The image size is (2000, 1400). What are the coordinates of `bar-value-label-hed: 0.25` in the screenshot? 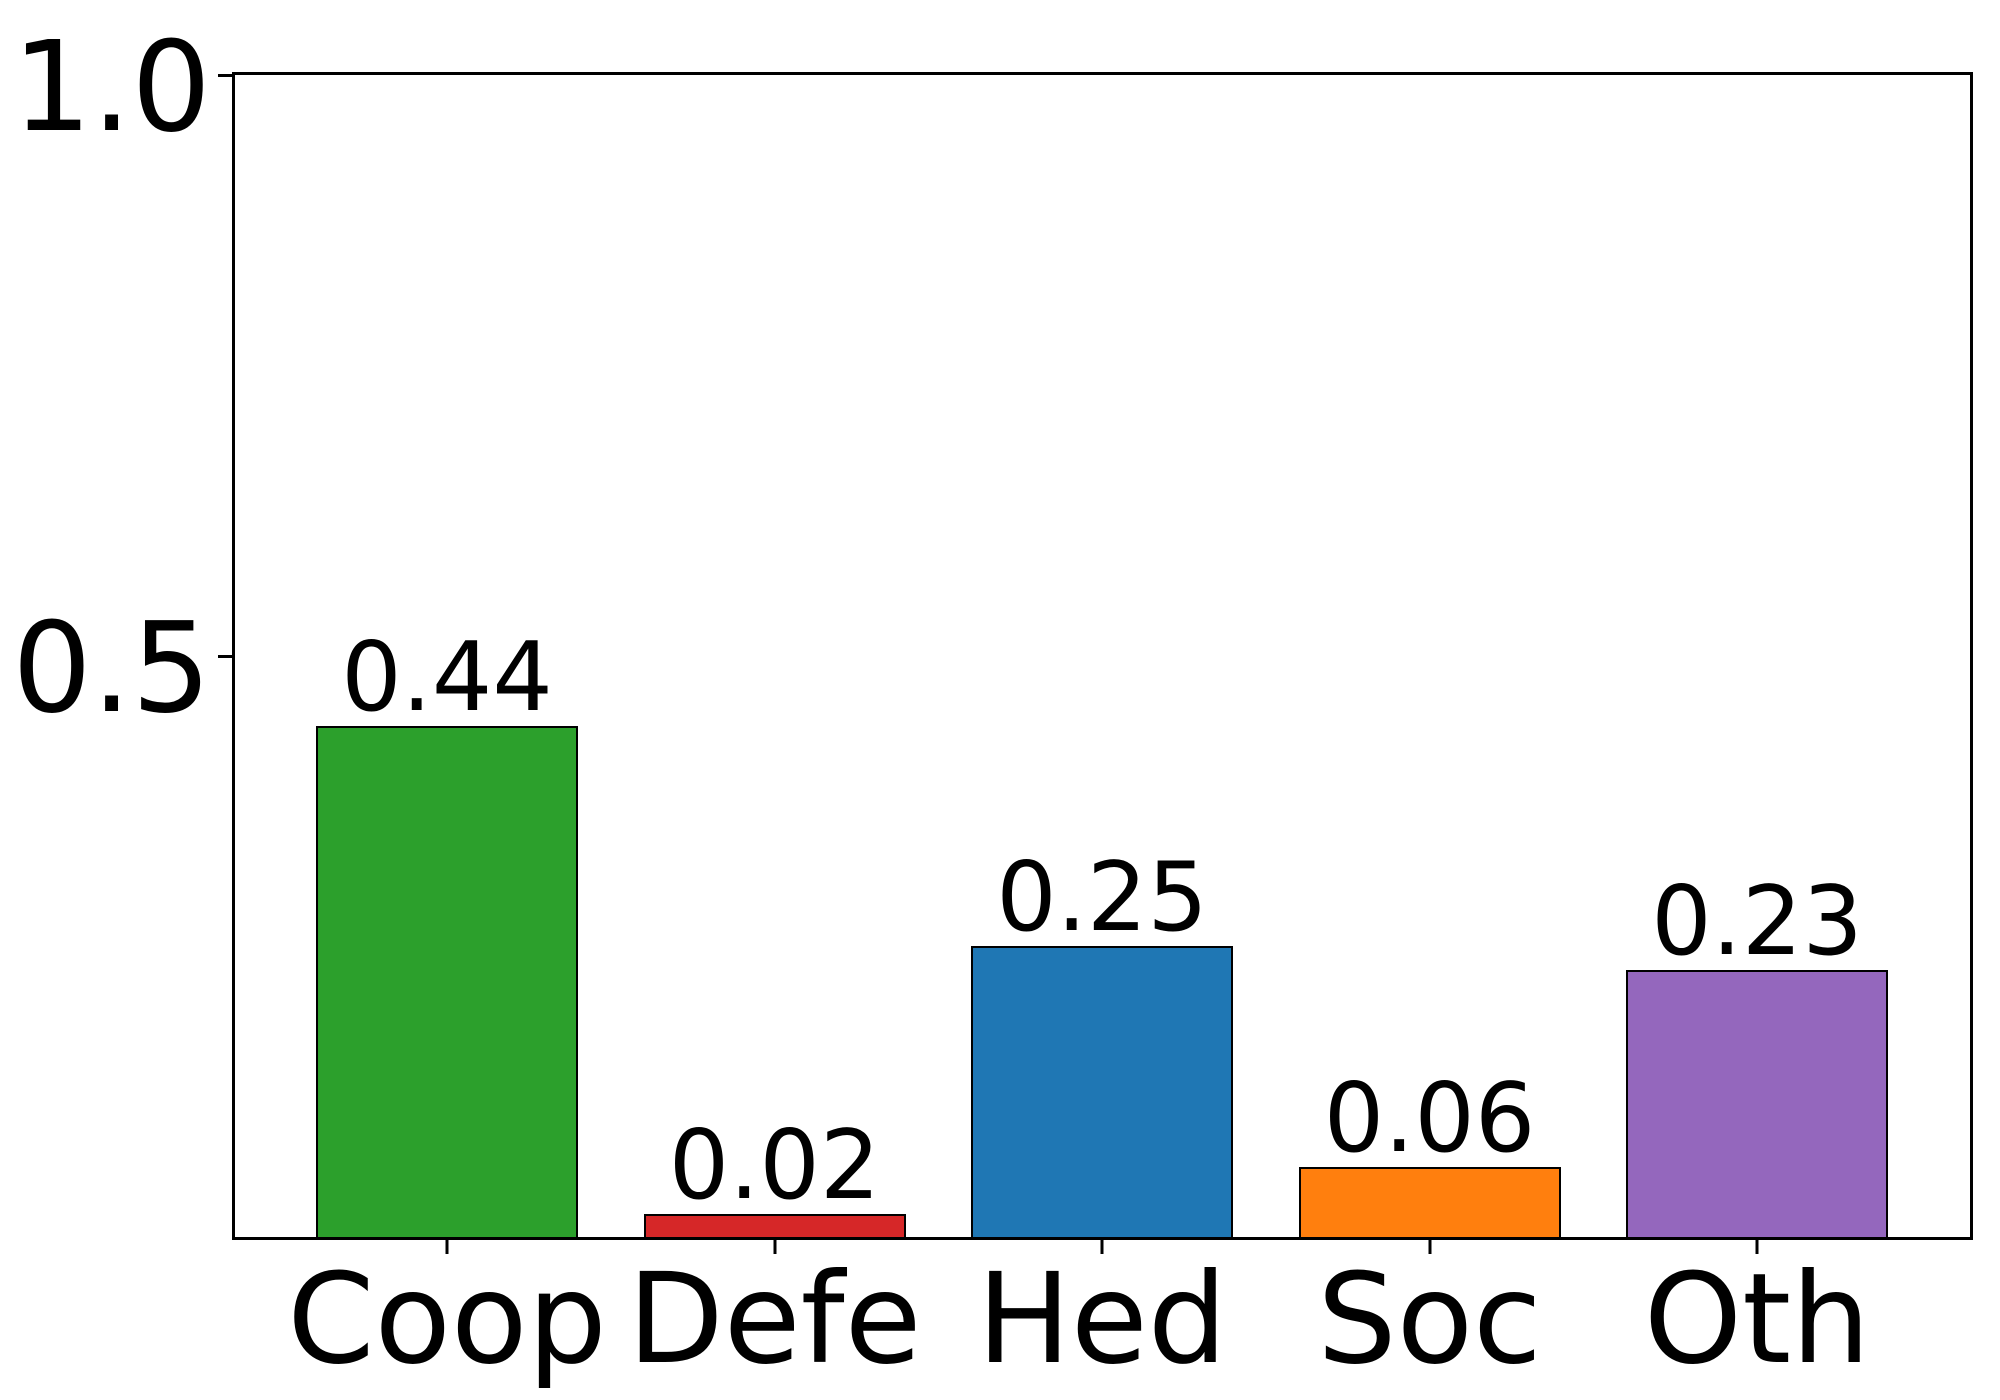 It's located at (1102, 898).